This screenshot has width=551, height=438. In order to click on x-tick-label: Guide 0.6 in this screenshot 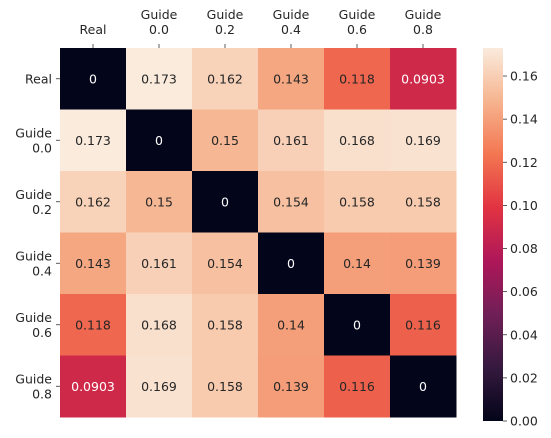, I will do `click(357, 22)`.